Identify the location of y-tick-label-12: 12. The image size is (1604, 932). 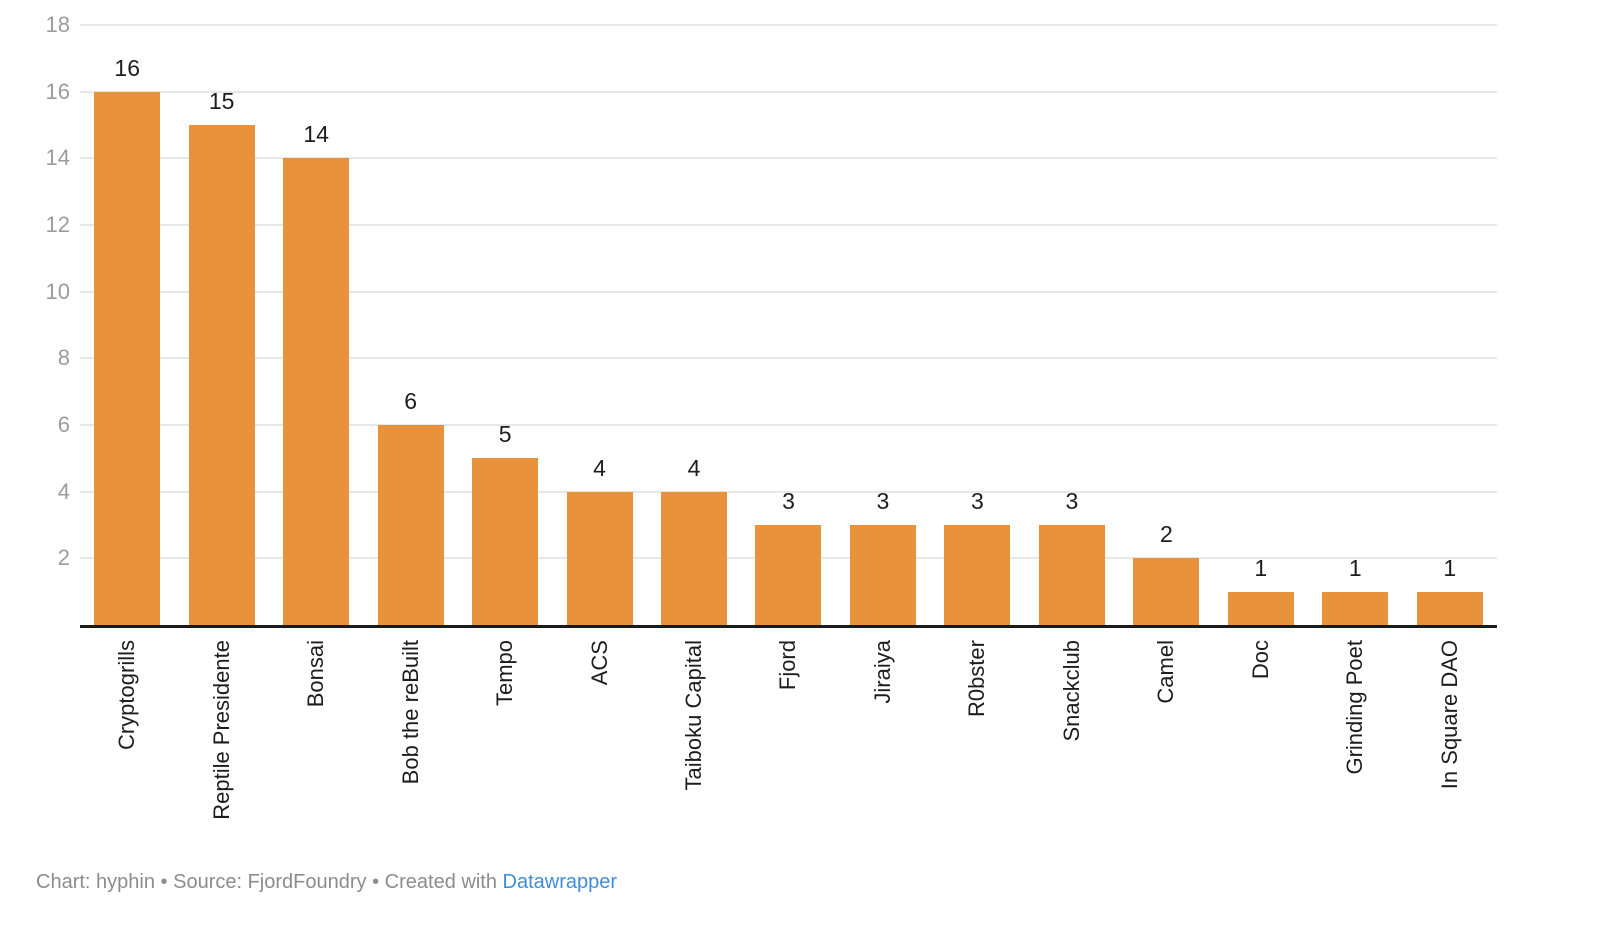
(57, 224).